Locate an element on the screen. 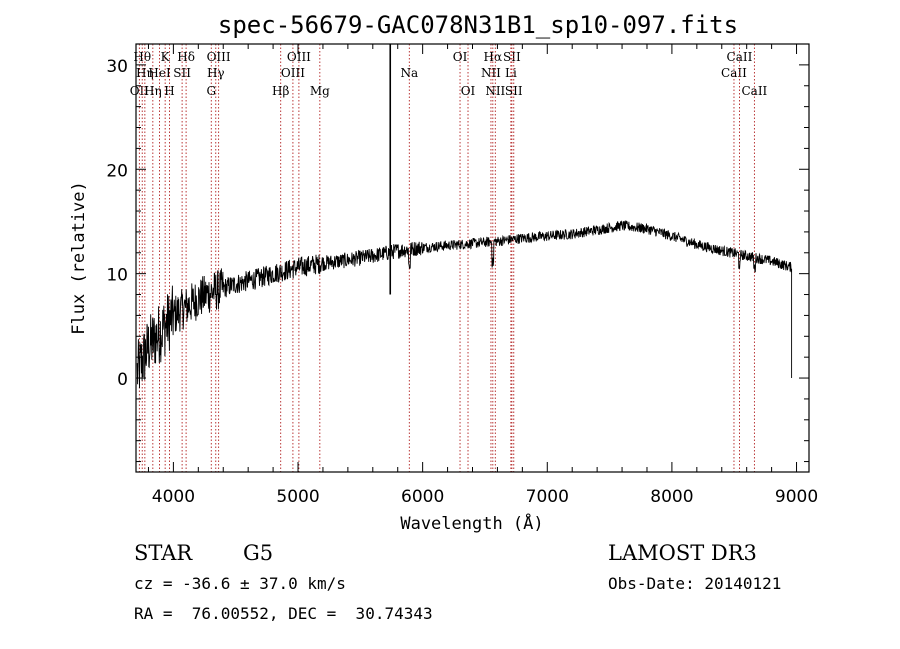 Image resolution: width=900 pixels, height=649 pixels. line-label: Na is located at coordinates (409, 73).